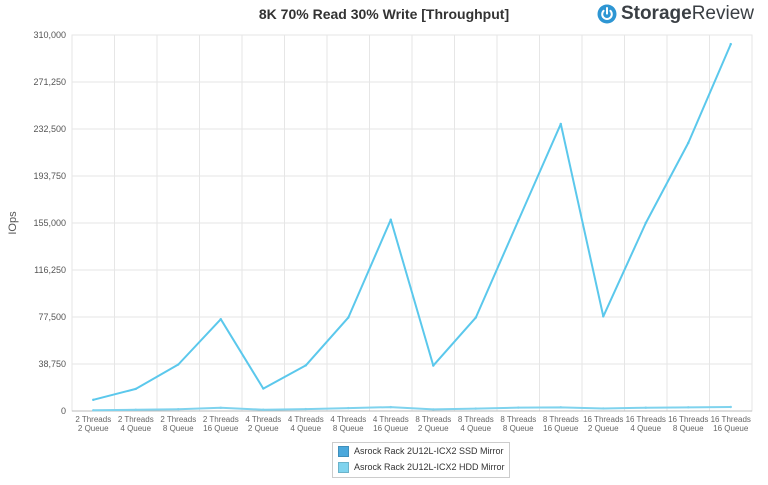 Image resolution: width=768 pixels, height=485 pixels. What do you see at coordinates (687, 13) in the screenshot?
I see `brand-name: StorageReview` at bounding box center [687, 13].